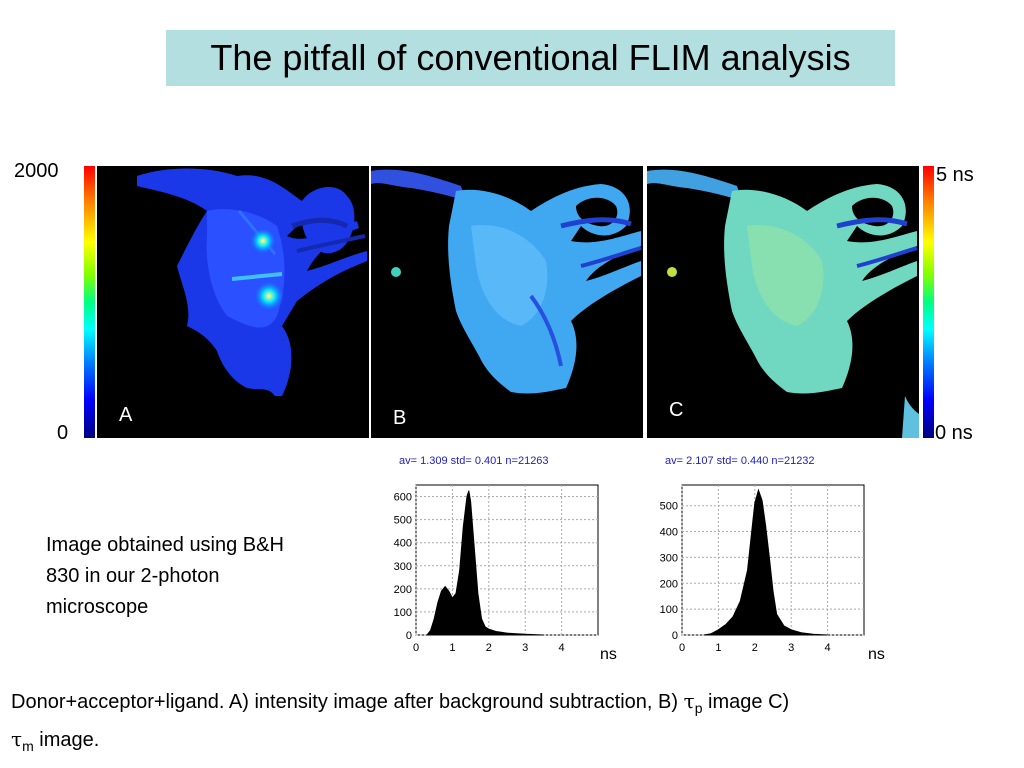 The width and height of the screenshot is (1024, 768). What do you see at coordinates (954, 433) in the screenshot?
I see `lifetime-scale-min: 0 ns` at bounding box center [954, 433].